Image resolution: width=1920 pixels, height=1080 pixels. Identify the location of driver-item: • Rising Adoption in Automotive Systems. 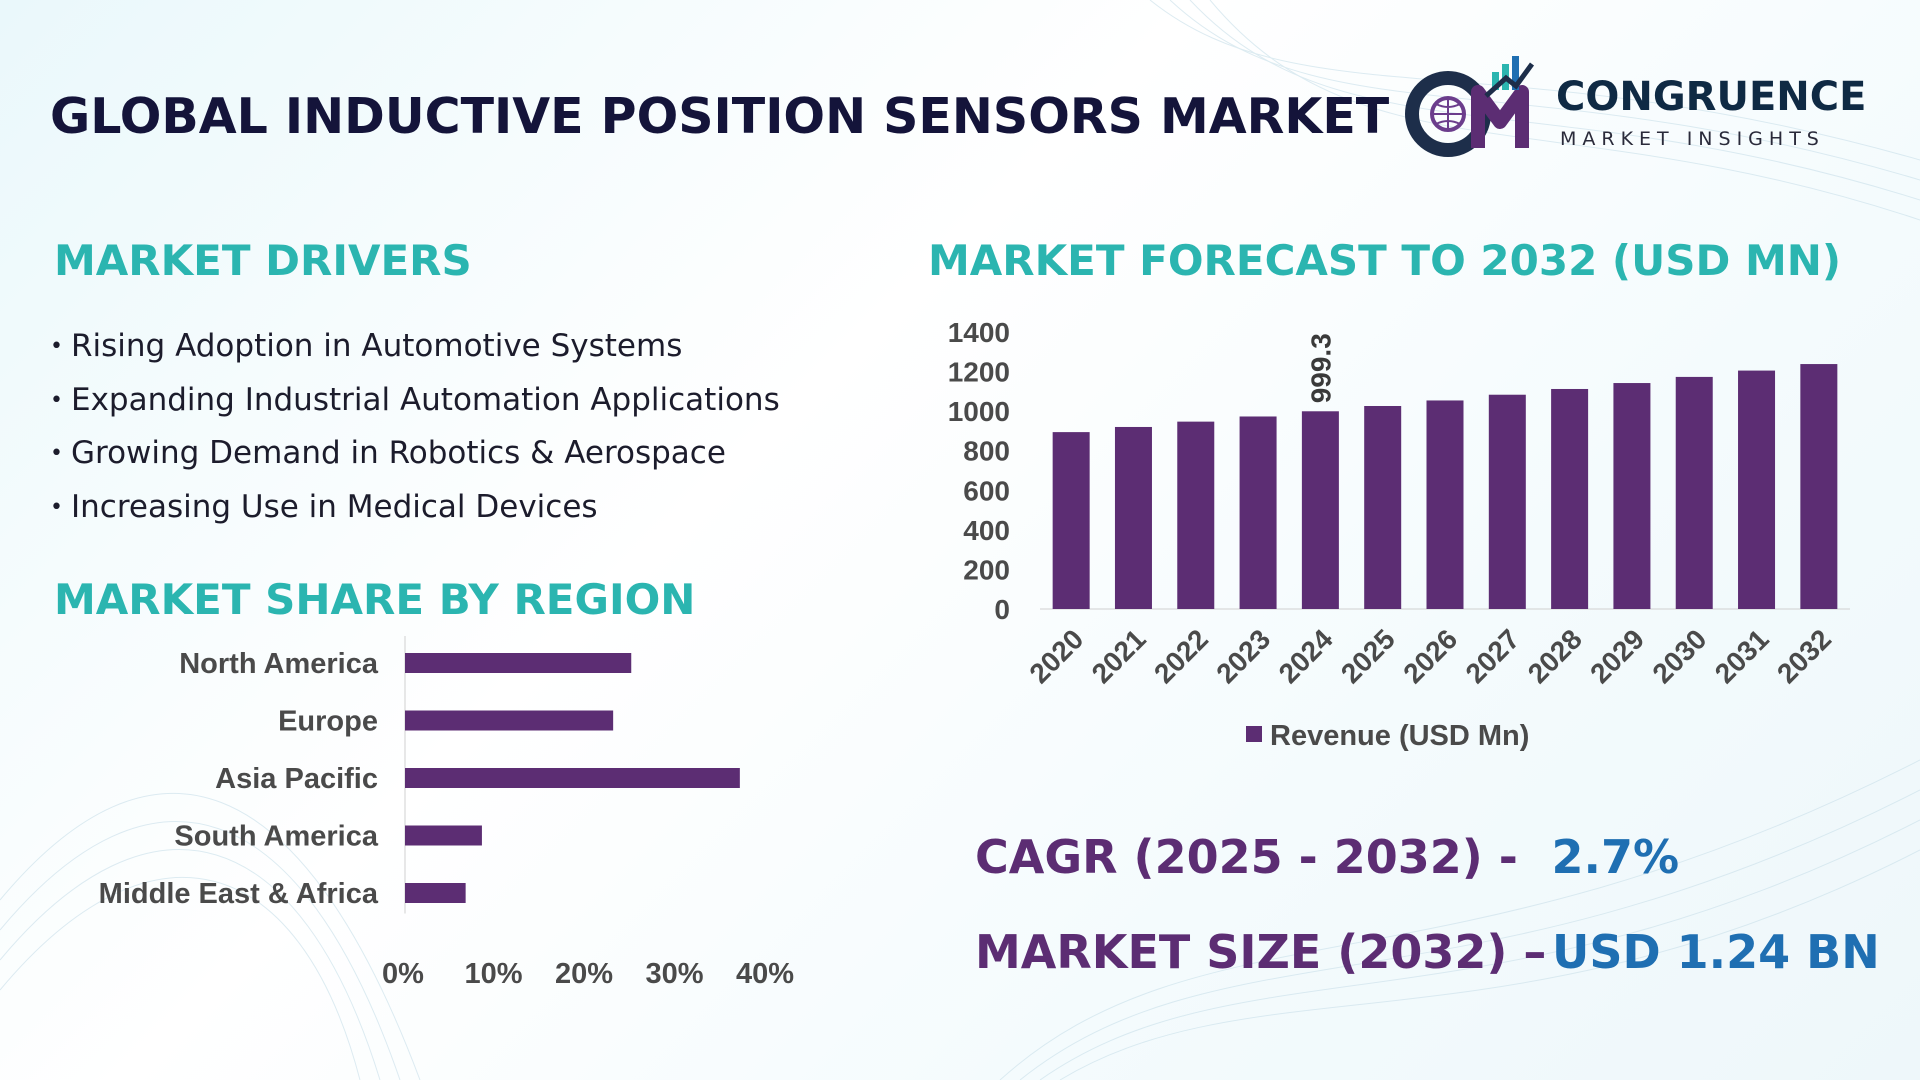
(366, 346).